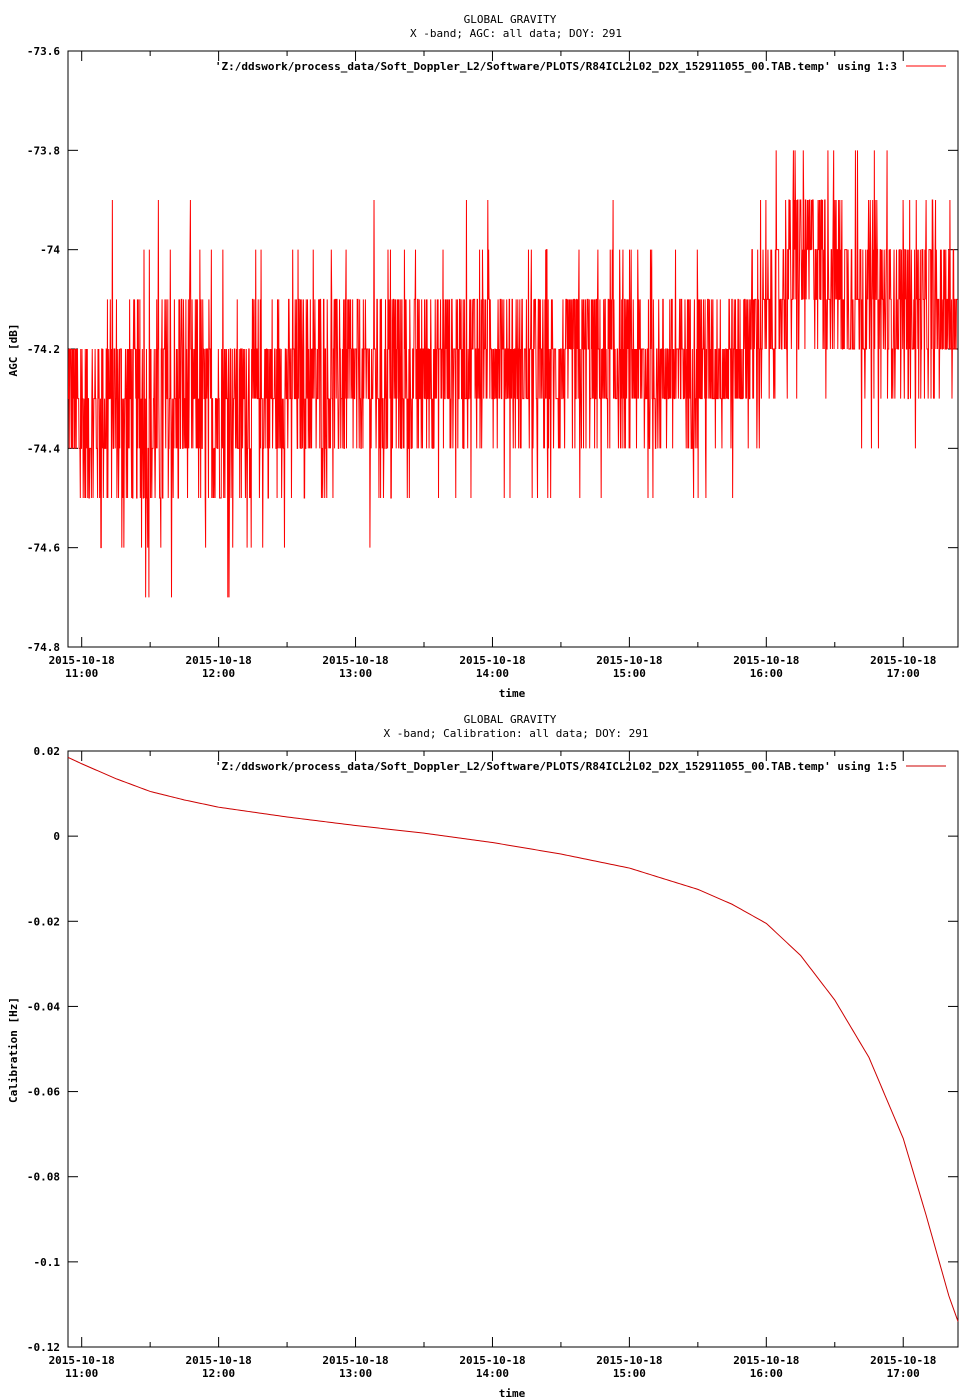 The height and width of the screenshot is (1400, 980). I want to click on calibration-ytick-label: -0.06, so click(43, 1092).